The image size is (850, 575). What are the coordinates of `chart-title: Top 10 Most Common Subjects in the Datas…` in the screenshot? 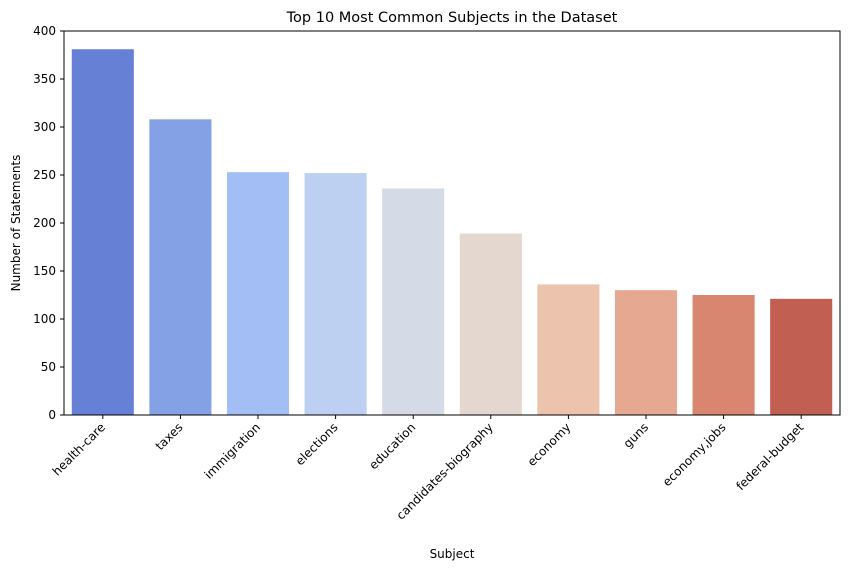 It's located at (452, 18).